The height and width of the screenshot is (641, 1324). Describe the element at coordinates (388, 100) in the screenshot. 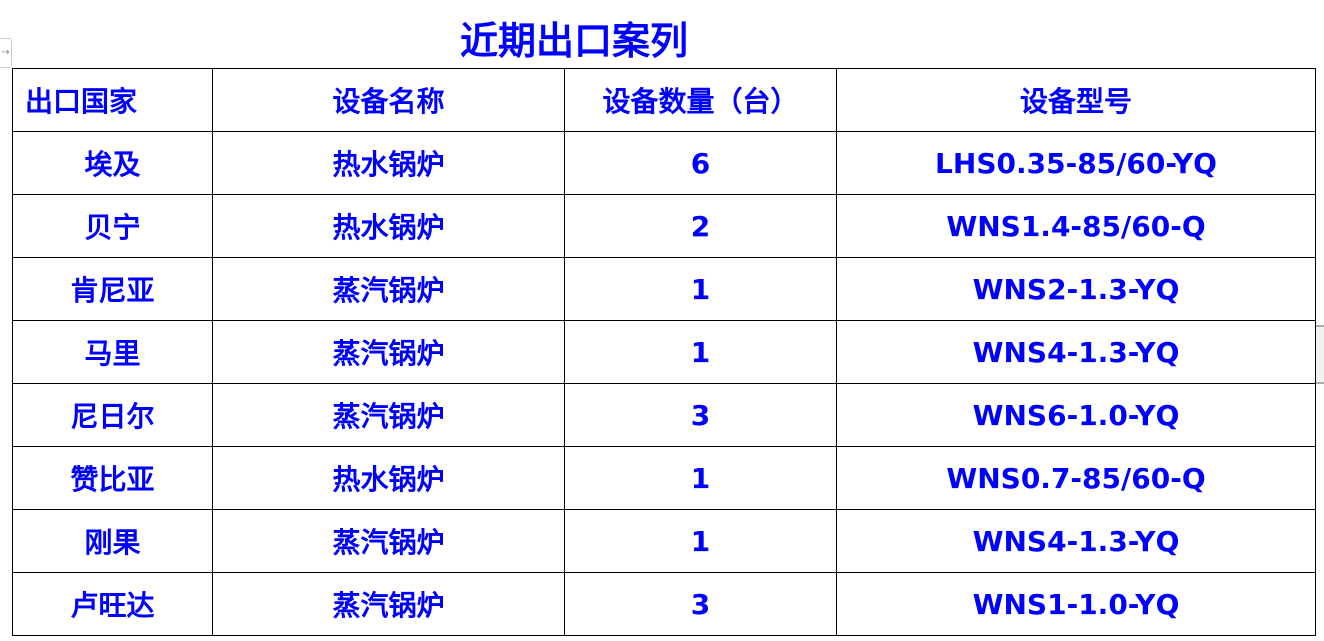

I see `header-equipment: 设备名称` at that location.